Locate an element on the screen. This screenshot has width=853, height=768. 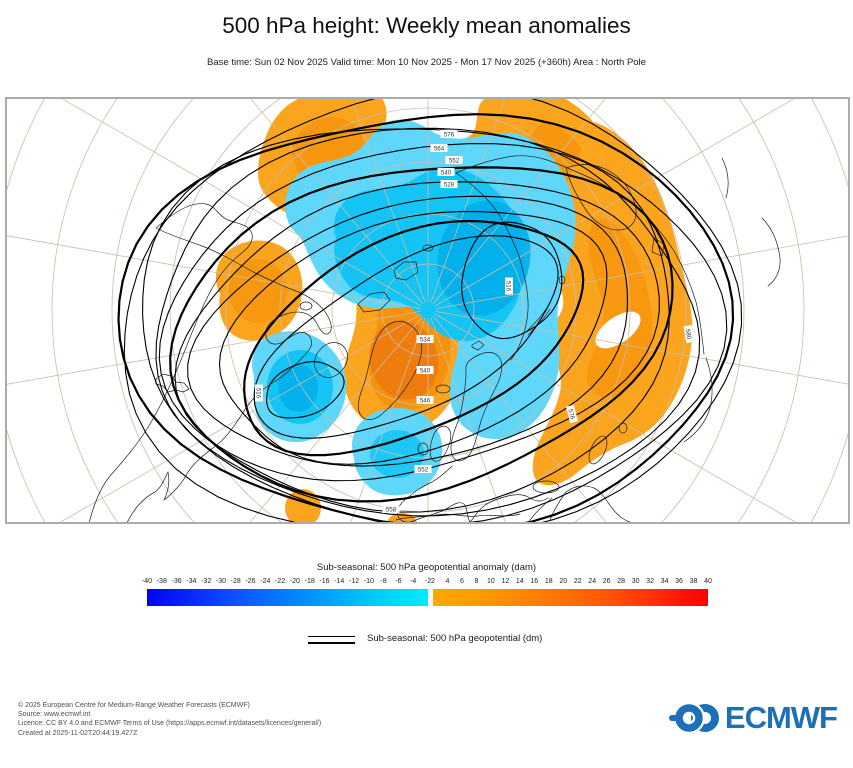
contour-legend-label: Sub-seasonal: 500 hPa geopotential (dm) is located at coordinates (455, 638).